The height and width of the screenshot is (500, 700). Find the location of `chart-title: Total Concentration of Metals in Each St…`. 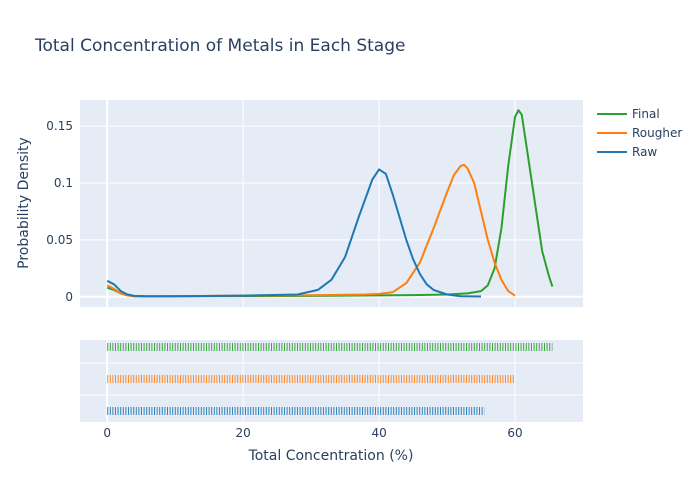

chart-title: Total Concentration of Metals in Each St… is located at coordinates (219, 46).